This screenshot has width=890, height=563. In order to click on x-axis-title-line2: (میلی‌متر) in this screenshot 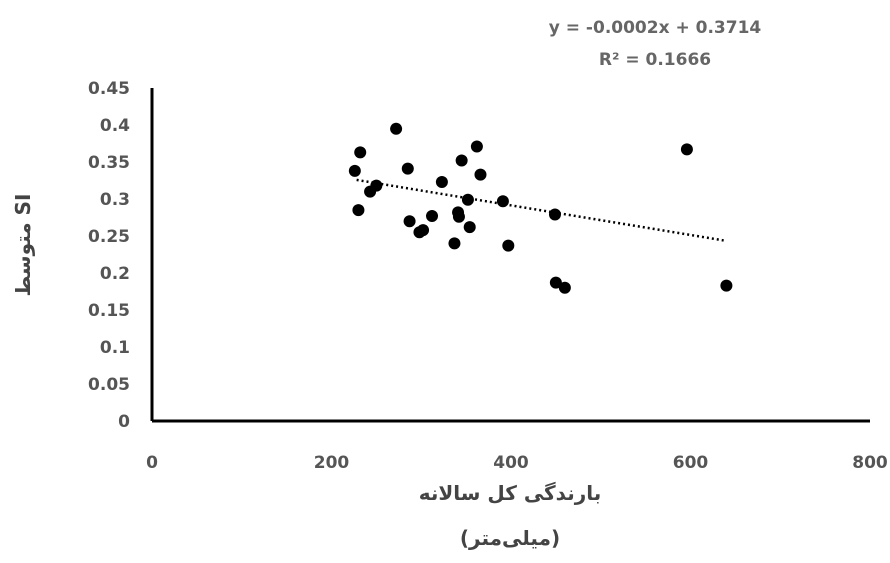, I will do `click(510, 538)`.